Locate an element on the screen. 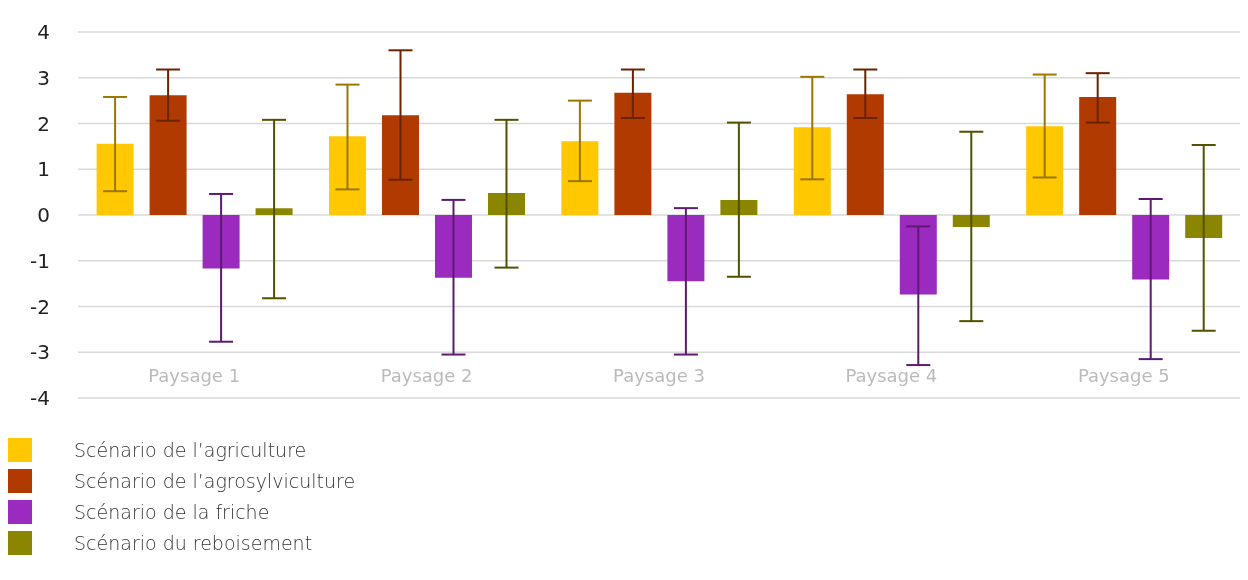 Image resolution: width=1248 pixels, height=580 pixels. y-tick-label: 0 is located at coordinates (43, 215).